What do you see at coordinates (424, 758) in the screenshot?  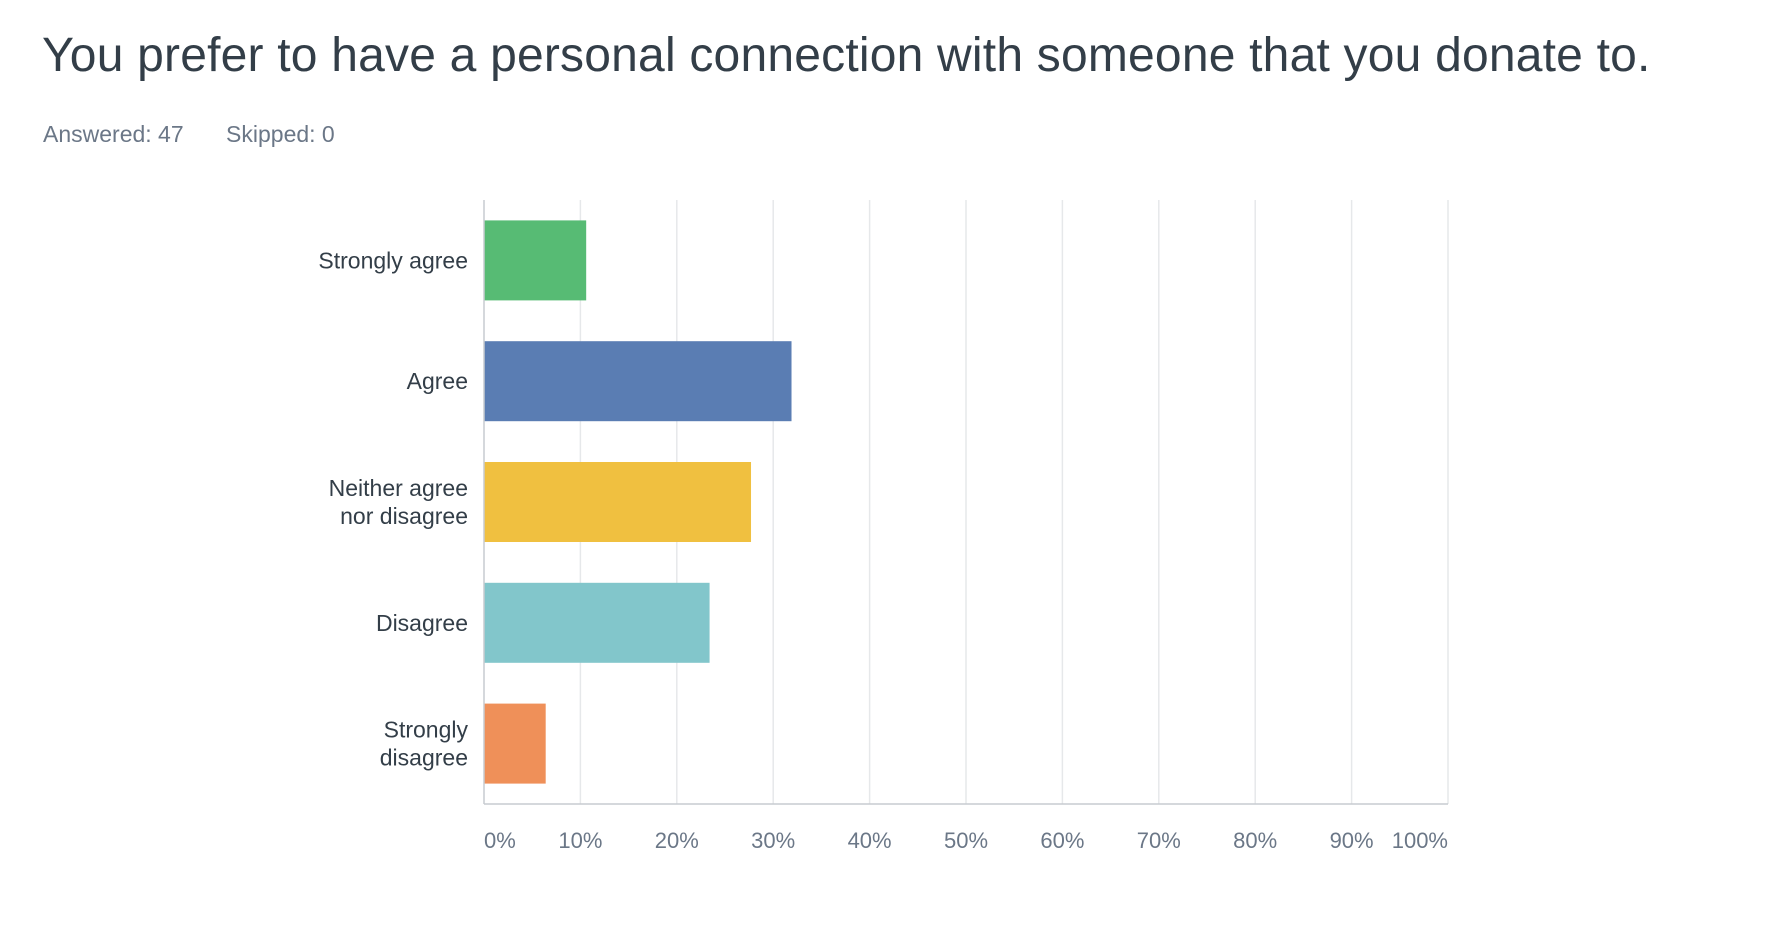 I see `category-label: disagree` at bounding box center [424, 758].